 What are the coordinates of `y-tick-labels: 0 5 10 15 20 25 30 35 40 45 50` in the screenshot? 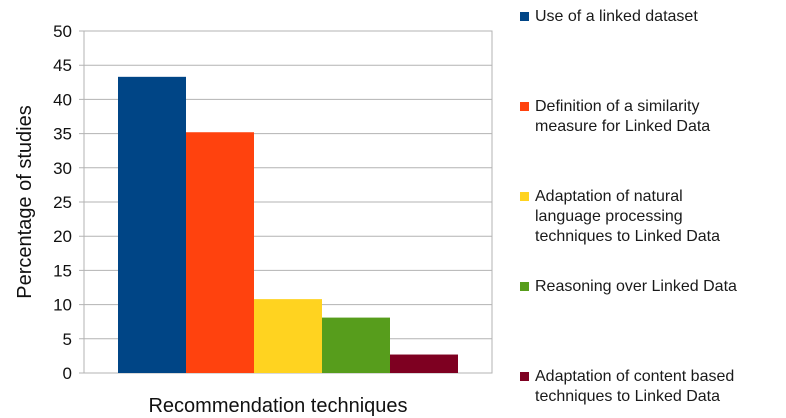 It's located at (62, 202).